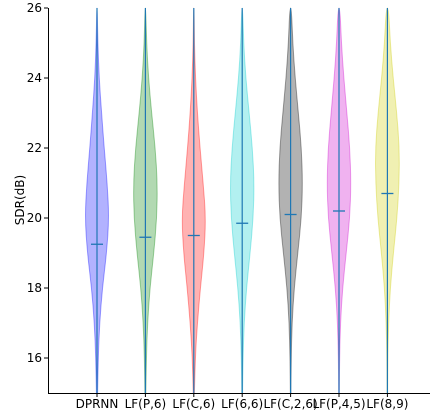  What do you see at coordinates (34, 358) in the screenshot?
I see `y-tick-label: 16` at bounding box center [34, 358].